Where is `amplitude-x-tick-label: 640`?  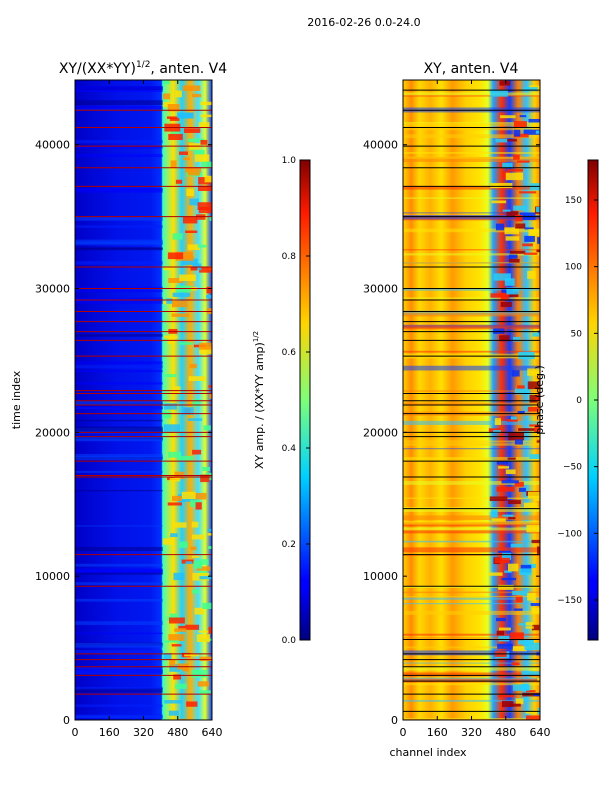 amplitude-x-tick-label: 640 is located at coordinates (212, 732).